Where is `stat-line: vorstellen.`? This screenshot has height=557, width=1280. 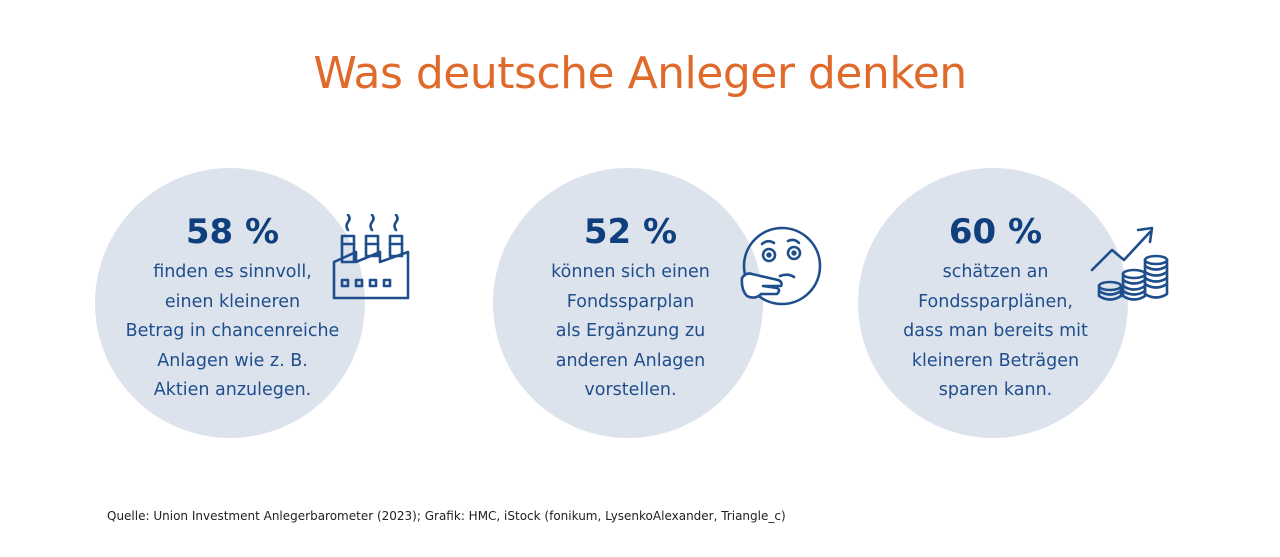 stat-line: vorstellen. is located at coordinates (630, 390).